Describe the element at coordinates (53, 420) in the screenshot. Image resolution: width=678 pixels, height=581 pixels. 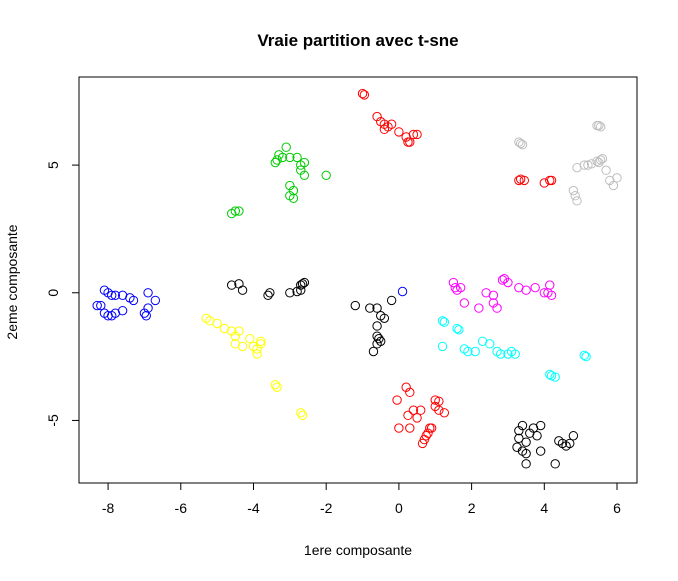
I see `y-tick-label: -5` at that location.